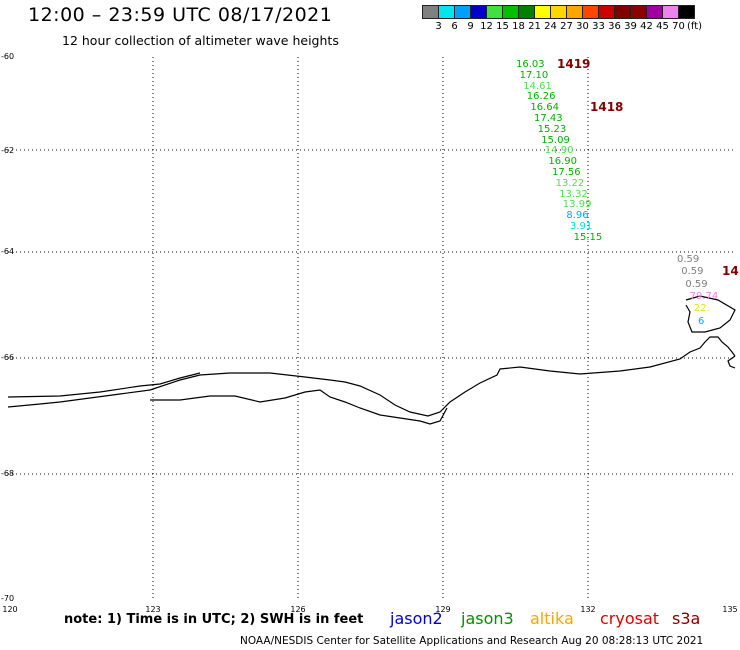 Image resolution: width=740 pixels, height=650 pixels. Describe the element at coordinates (730, 609) in the screenshot. I see `lon-label: 135` at that location.